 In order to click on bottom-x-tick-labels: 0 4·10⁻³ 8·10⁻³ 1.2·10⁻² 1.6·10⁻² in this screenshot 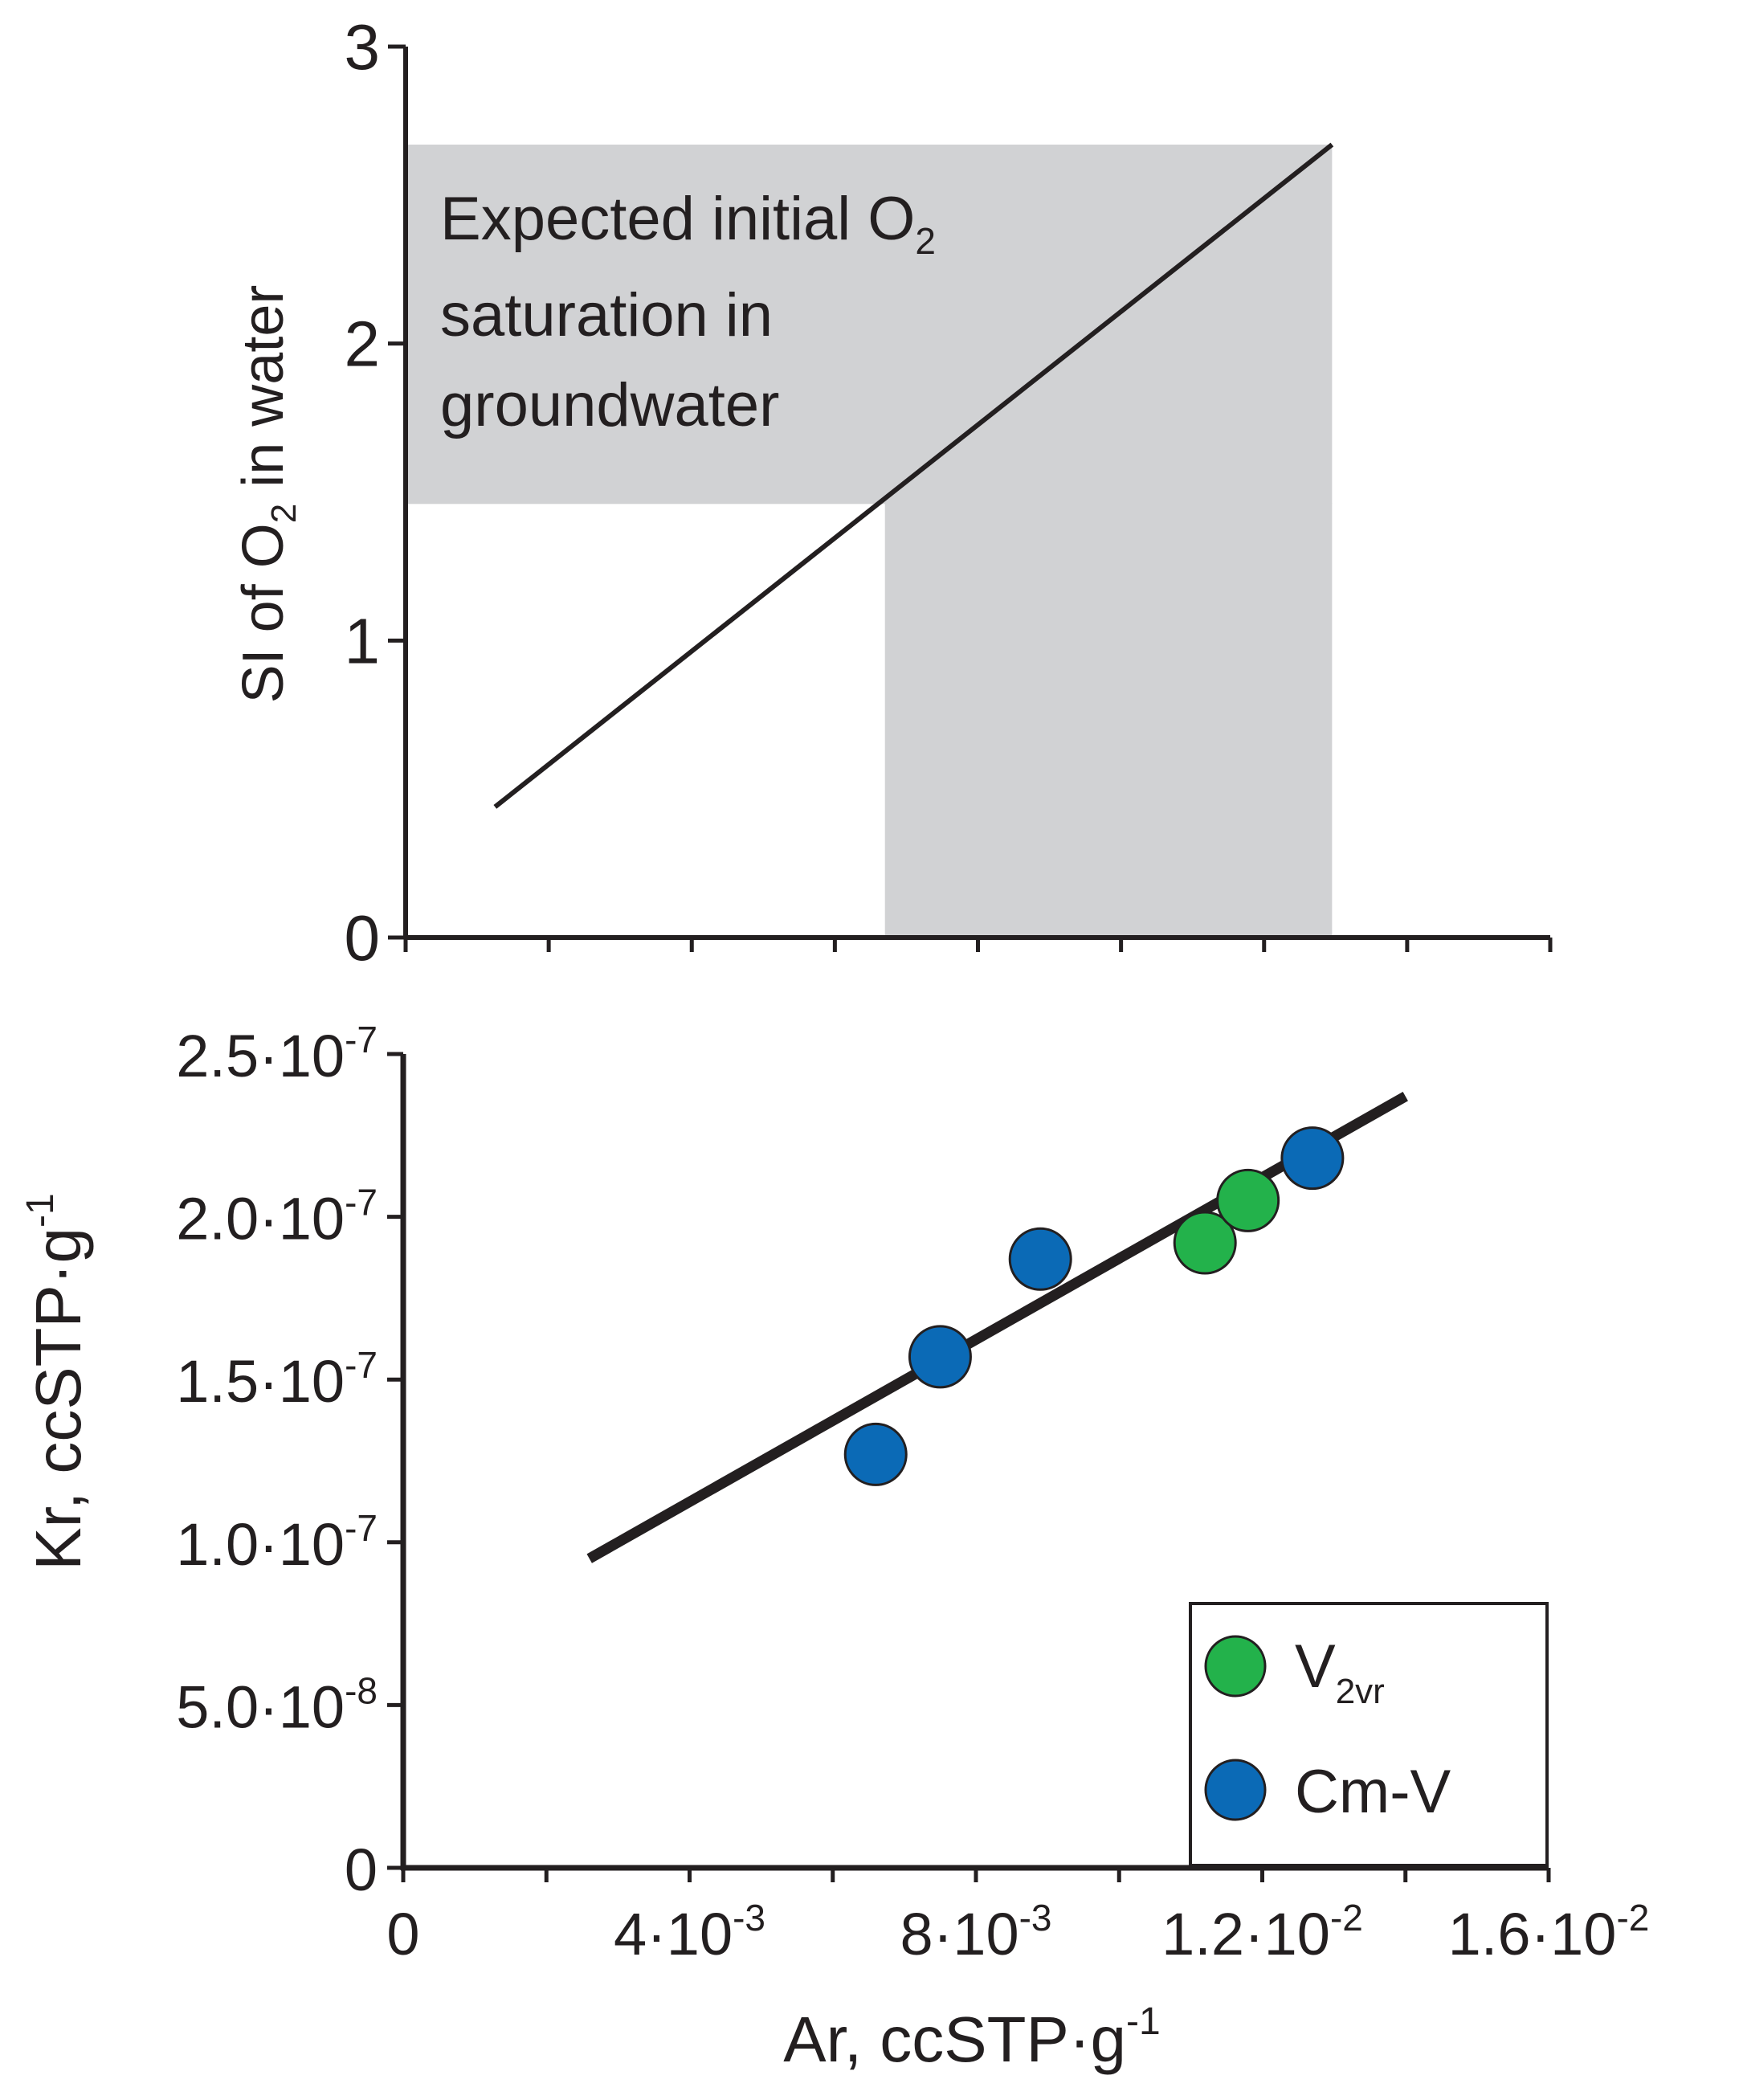, I will do `click(1017, 1932)`.